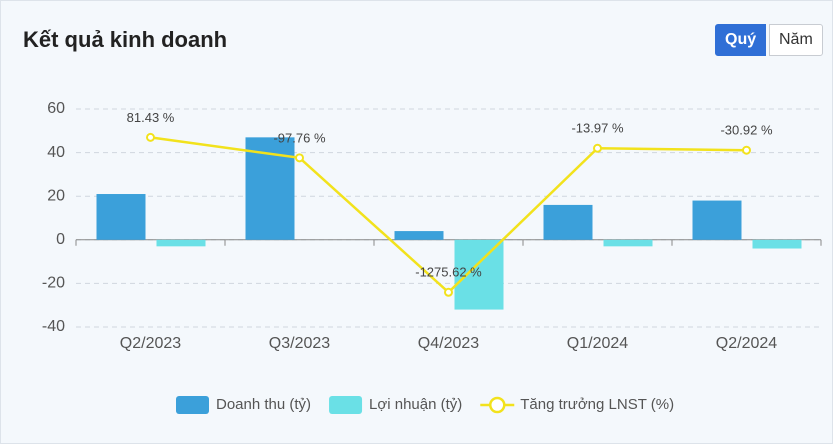 The width and height of the screenshot is (833, 444). I want to click on period-button: Quý, so click(741, 40).